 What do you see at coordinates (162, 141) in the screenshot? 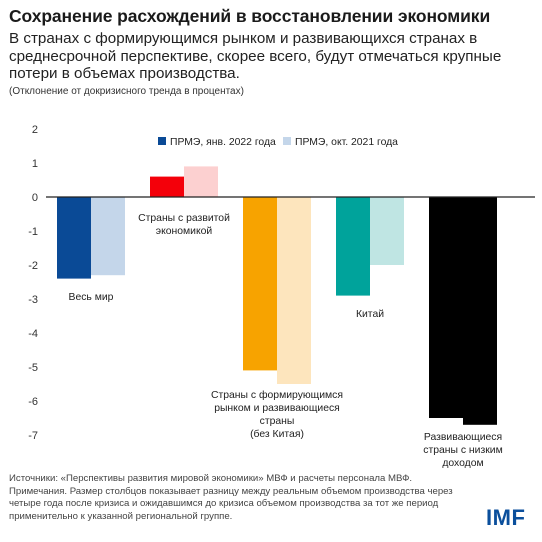
I see `legend-swatch-jan2022` at bounding box center [162, 141].